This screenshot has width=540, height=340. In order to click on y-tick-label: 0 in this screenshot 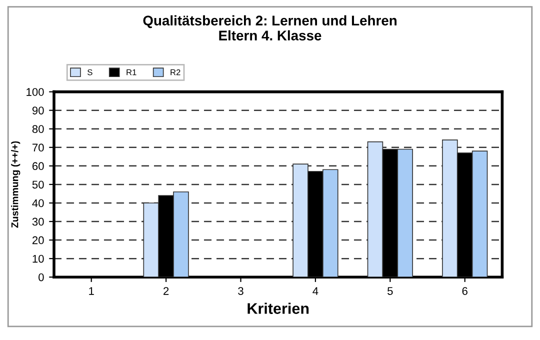, I will do `click(41, 277)`.